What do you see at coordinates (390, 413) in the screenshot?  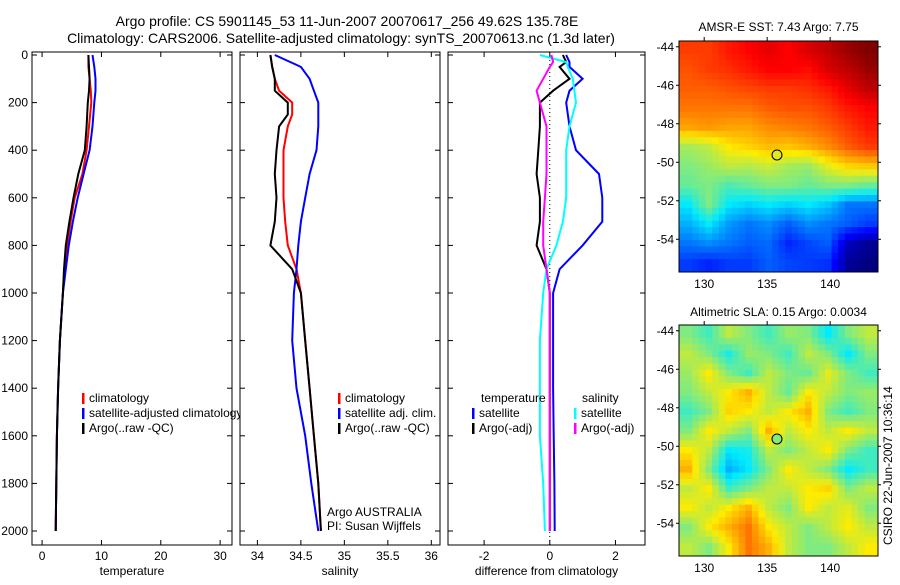 I see `legend-label: satellite adj. clim.` at bounding box center [390, 413].